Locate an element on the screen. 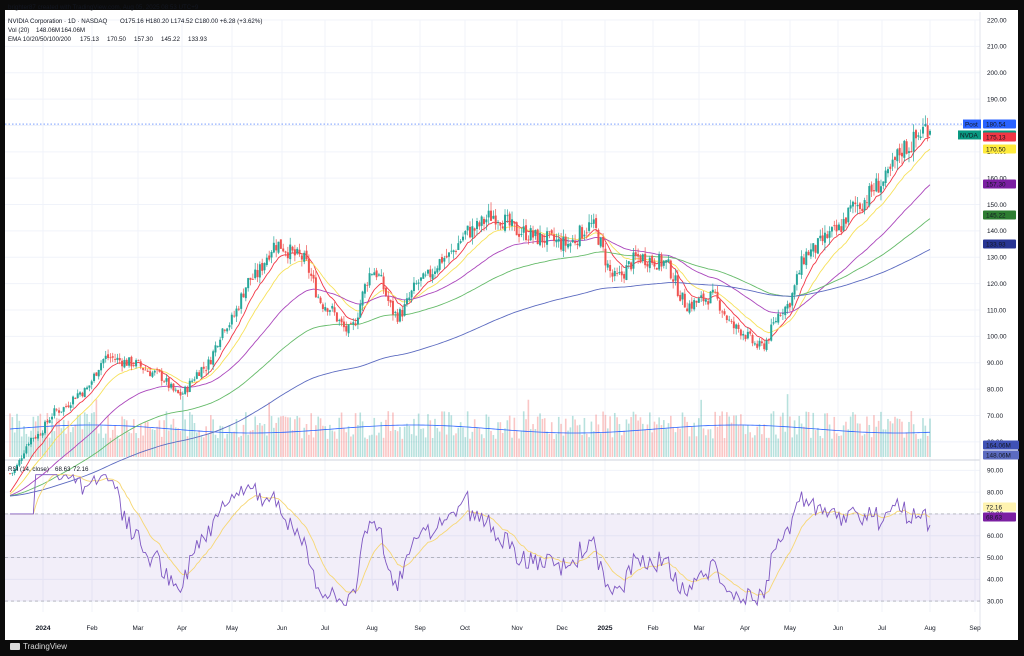  ticker-tag: NVDA is located at coordinates (969, 135).